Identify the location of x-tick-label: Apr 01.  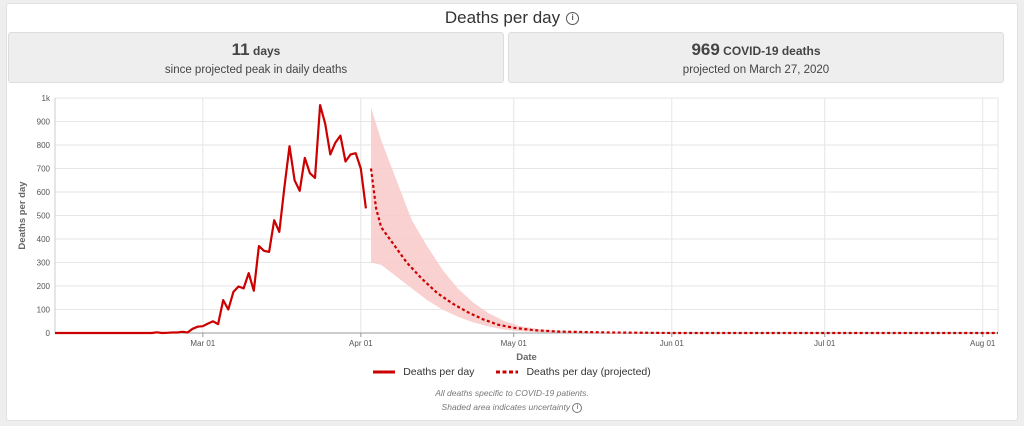
(361, 343).